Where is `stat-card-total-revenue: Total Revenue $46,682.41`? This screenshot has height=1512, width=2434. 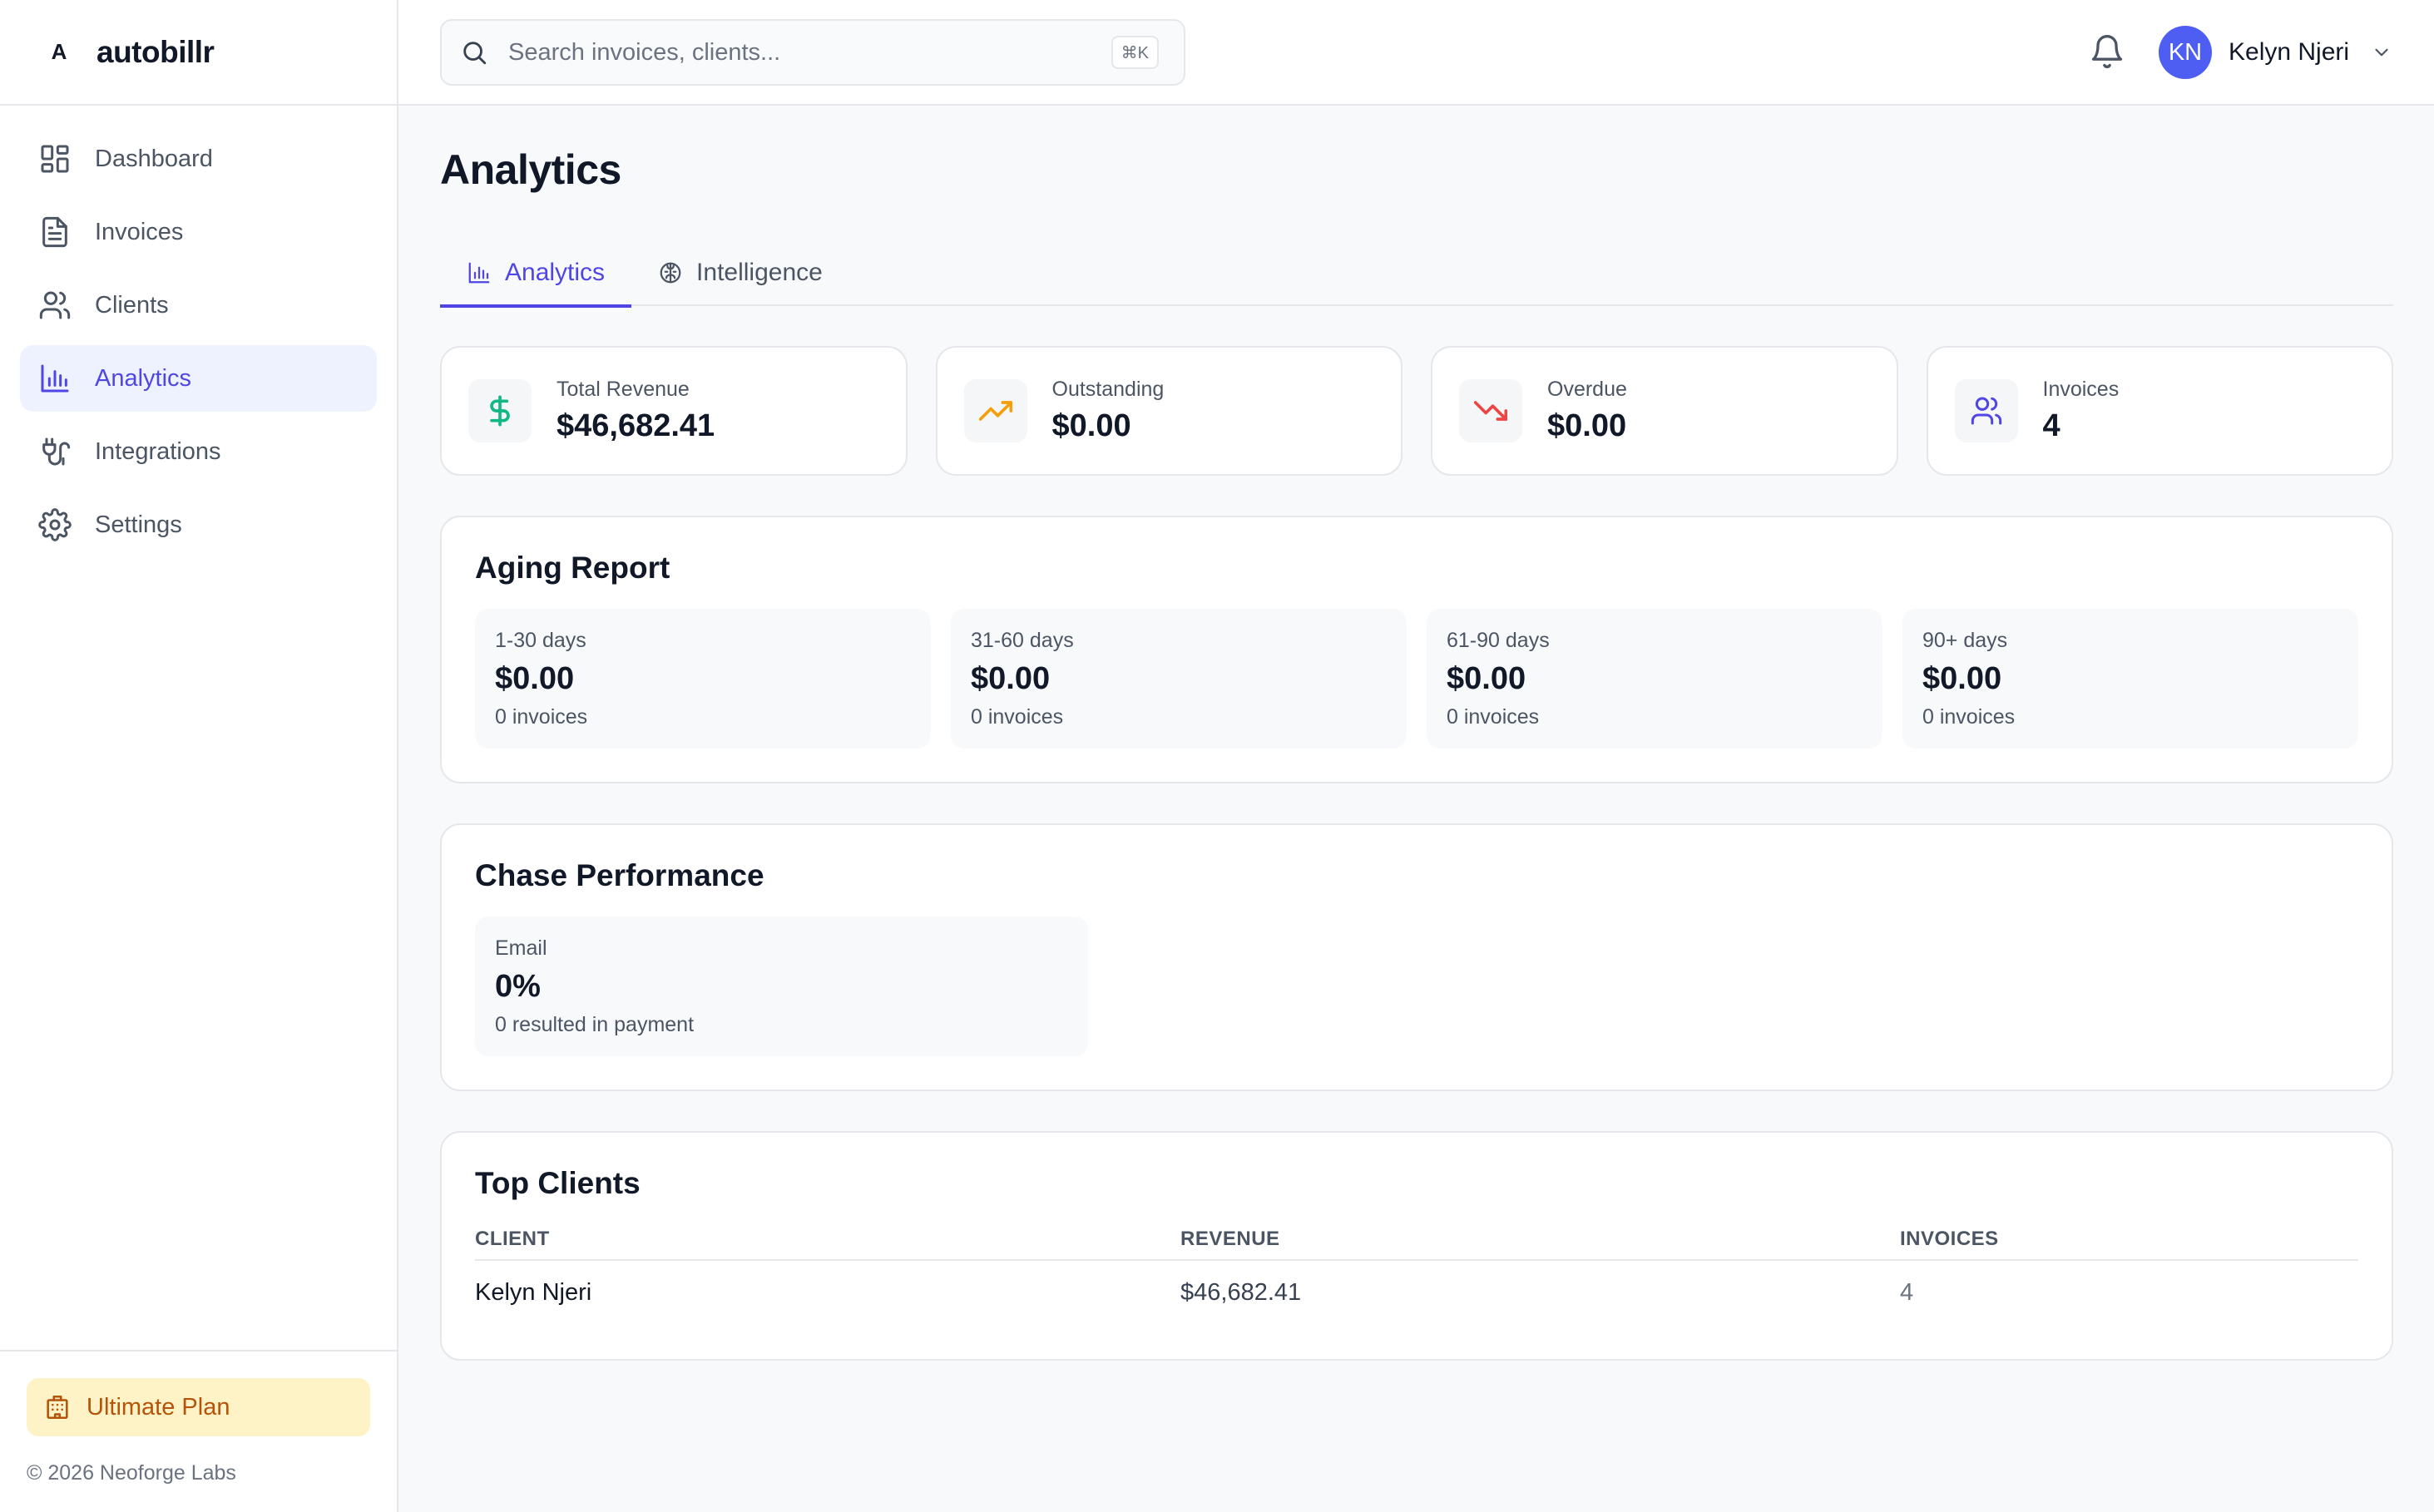 stat-card-total-revenue: Total Revenue $46,682.41 is located at coordinates (674, 411).